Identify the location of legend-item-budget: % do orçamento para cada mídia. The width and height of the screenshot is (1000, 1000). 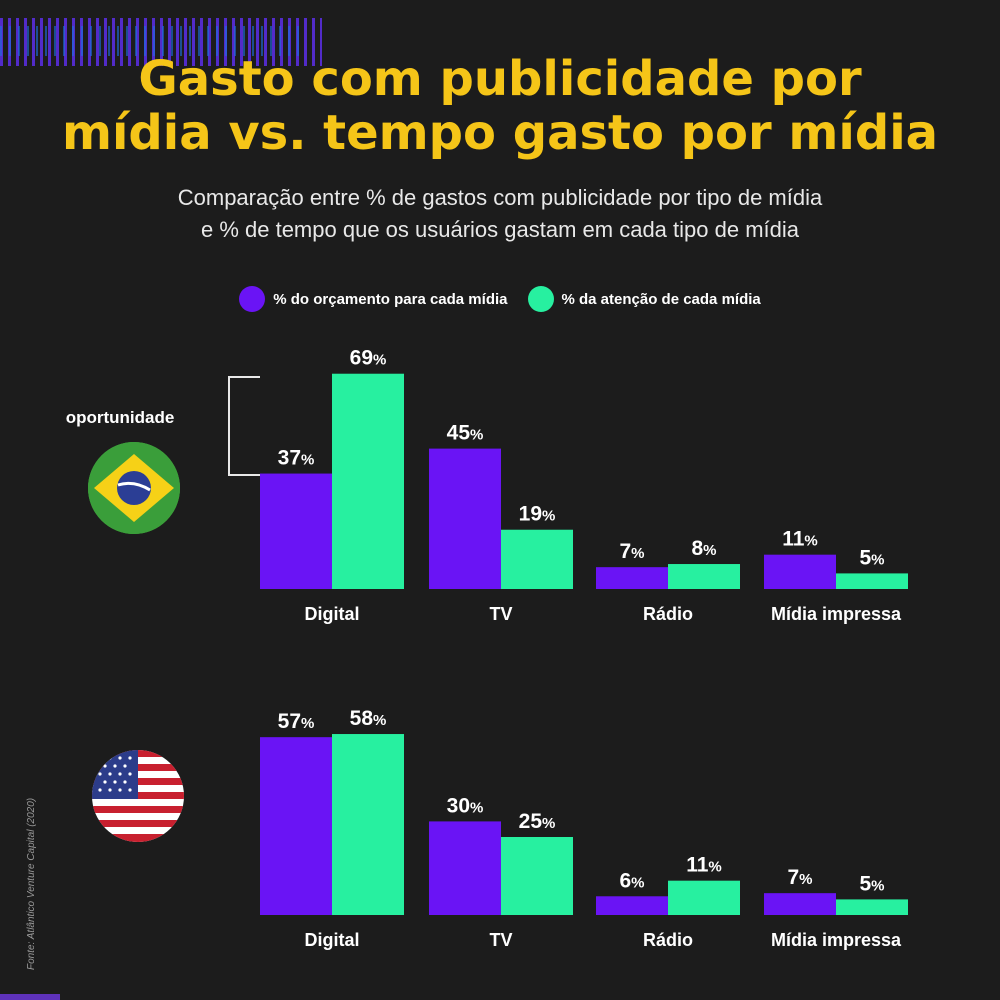
(373, 299).